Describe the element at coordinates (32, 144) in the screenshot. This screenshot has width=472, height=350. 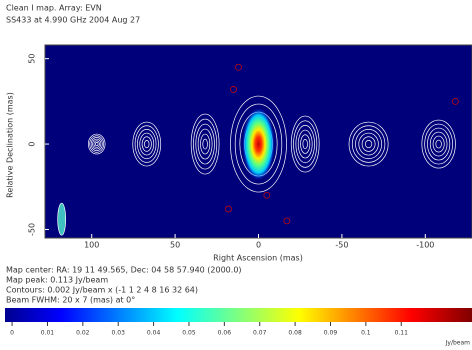
I see `y-tick-label: 0` at that location.